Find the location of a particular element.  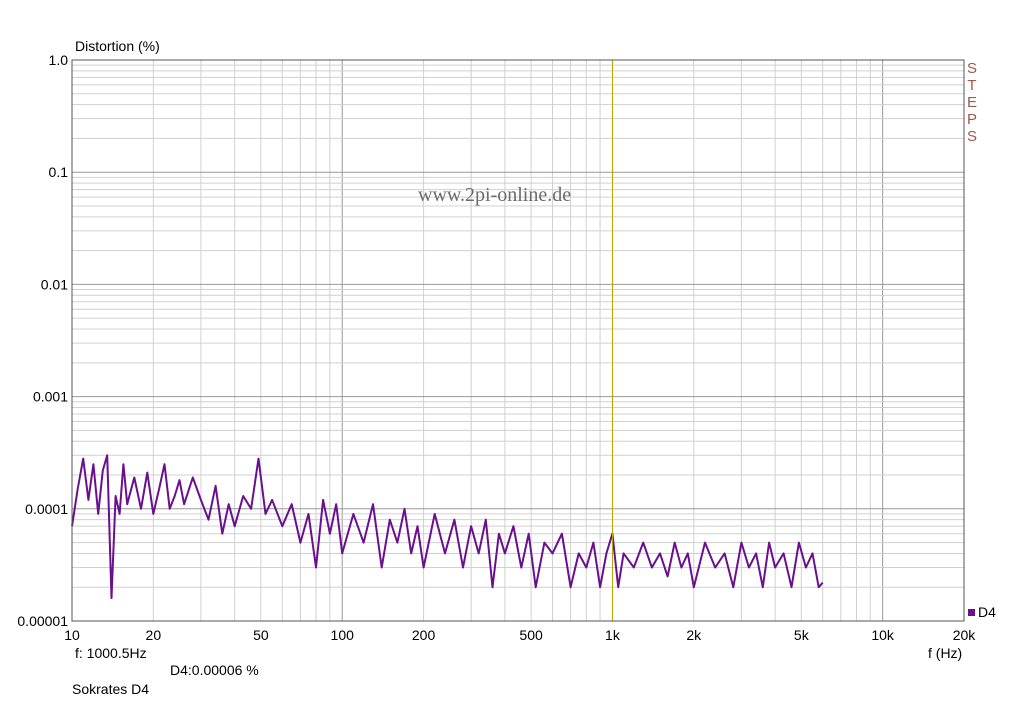

y-tick-label: 1.0 is located at coordinates (59, 60).